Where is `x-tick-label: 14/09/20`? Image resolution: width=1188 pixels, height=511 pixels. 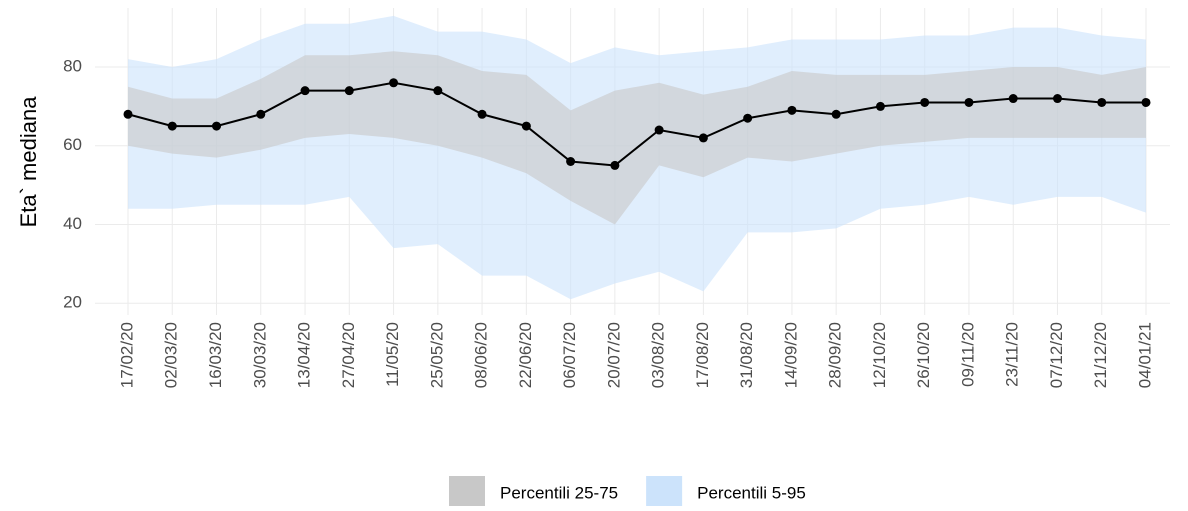 x-tick-label: 14/09/20 is located at coordinates (790, 355).